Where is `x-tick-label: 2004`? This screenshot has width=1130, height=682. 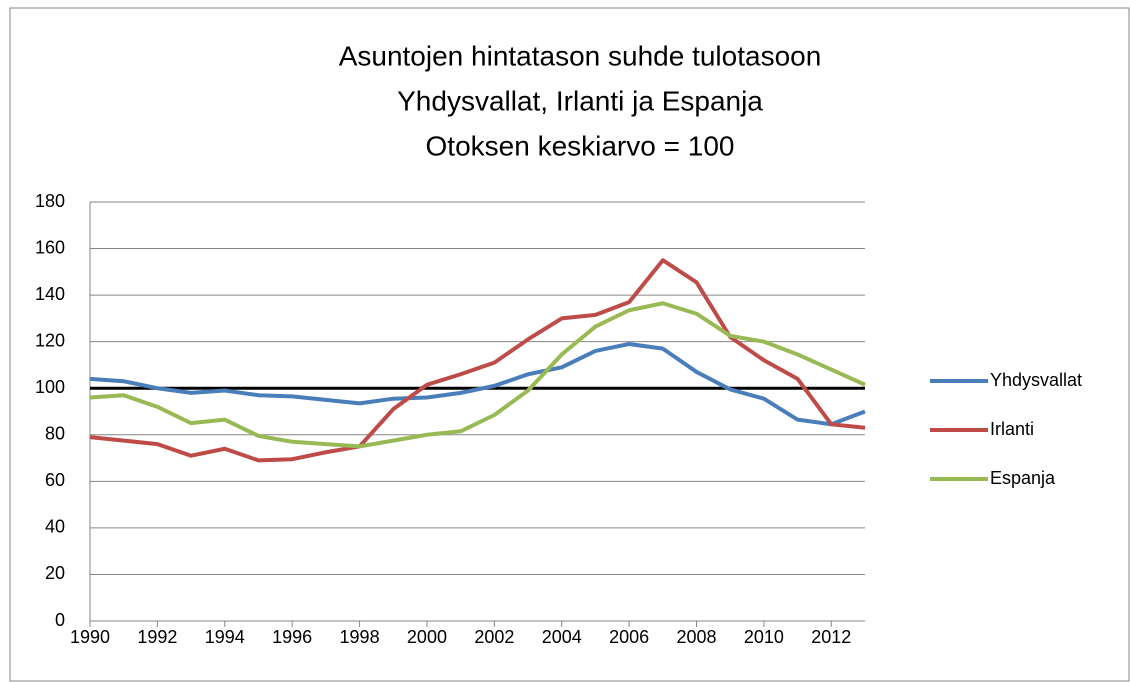
x-tick-label: 2004 is located at coordinates (562, 637).